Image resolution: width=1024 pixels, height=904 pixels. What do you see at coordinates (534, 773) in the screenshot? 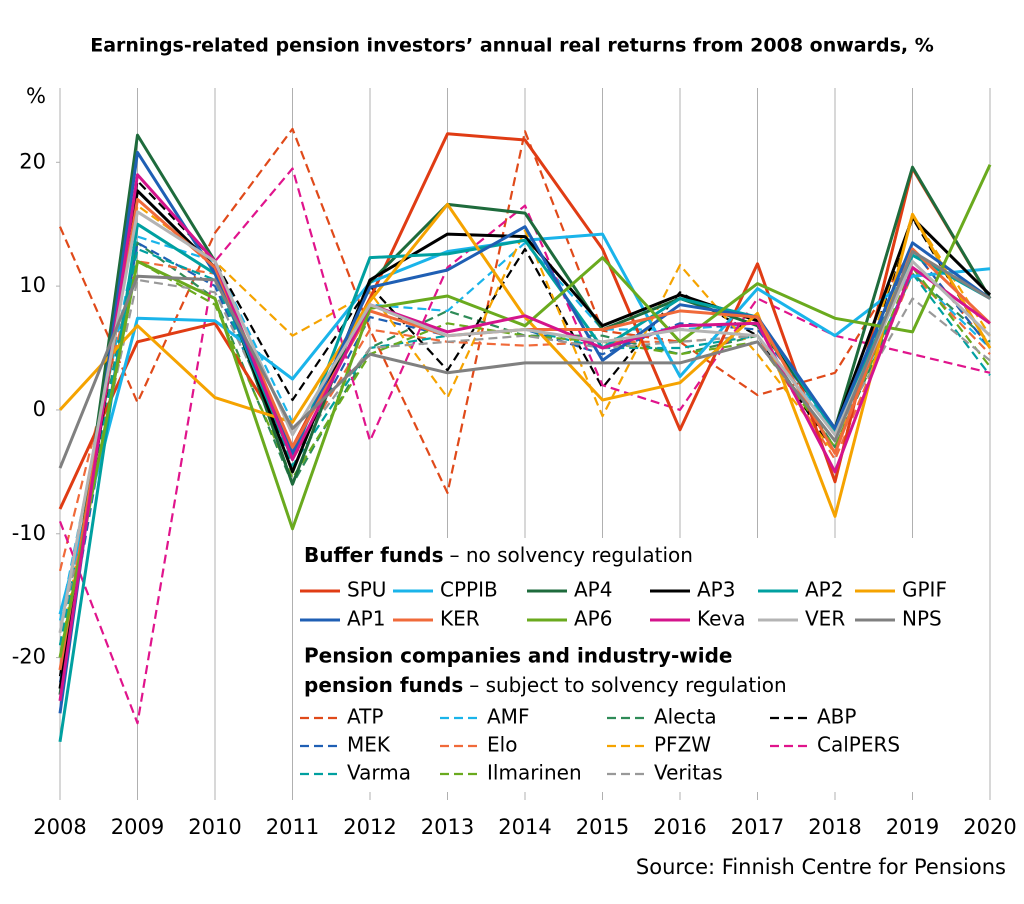
I see `legend-label: Ilmarinen` at bounding box center [534, 773].